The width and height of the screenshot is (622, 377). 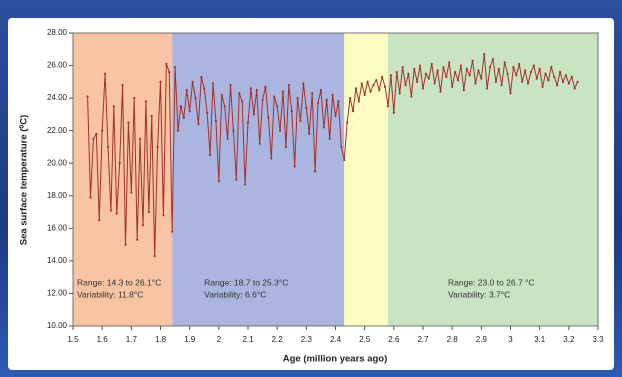 What do you see at coordinates (57, 293) in the screenshot?
I see `y-tick-label: 12.00` at bounding box center [57, 293].